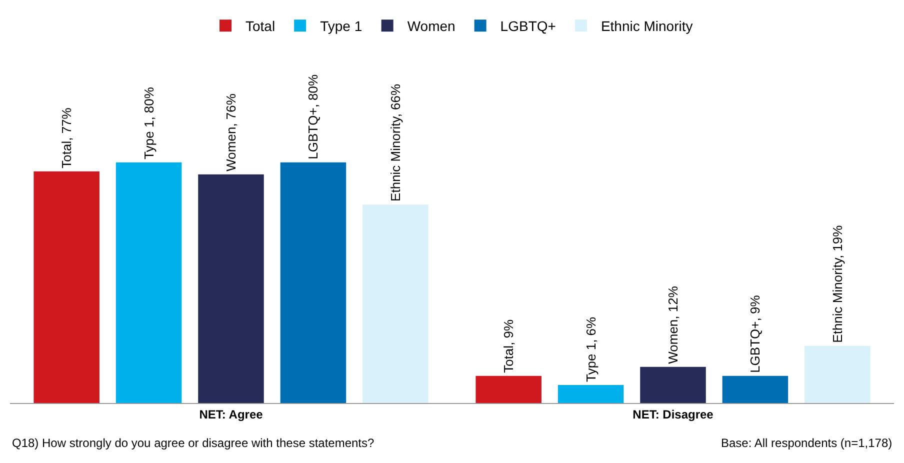  I want to click on x-tick-label: NET: Disagree, so click(673, 414).